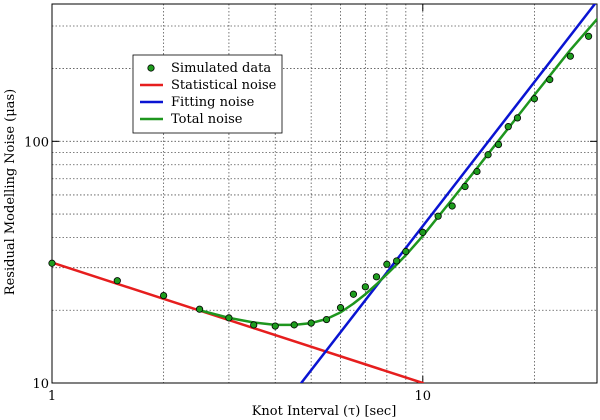 This screenshot has height=420, width=600. Describe the element at coordinates (239, 396) in the screenshot. I see `x-tick-labels: 1 10` at that location.